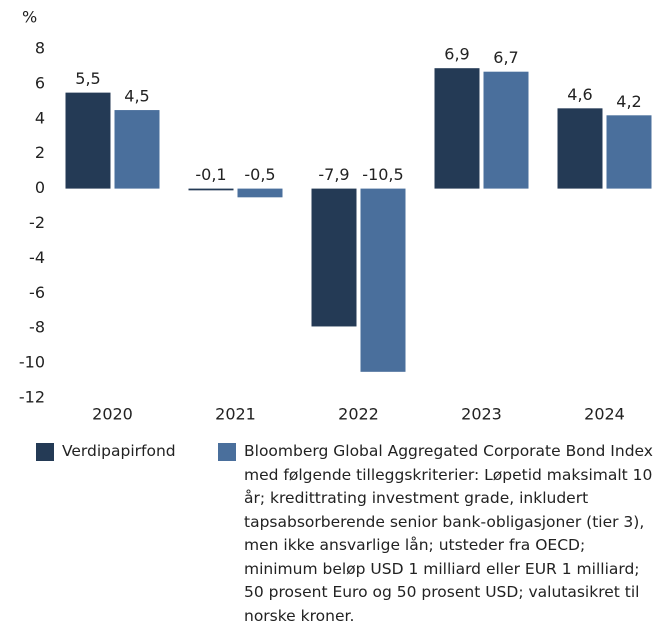  Describe the element at coordinates (37, 327) in the screenshot. I see `y-tick-label: -8` at that location.